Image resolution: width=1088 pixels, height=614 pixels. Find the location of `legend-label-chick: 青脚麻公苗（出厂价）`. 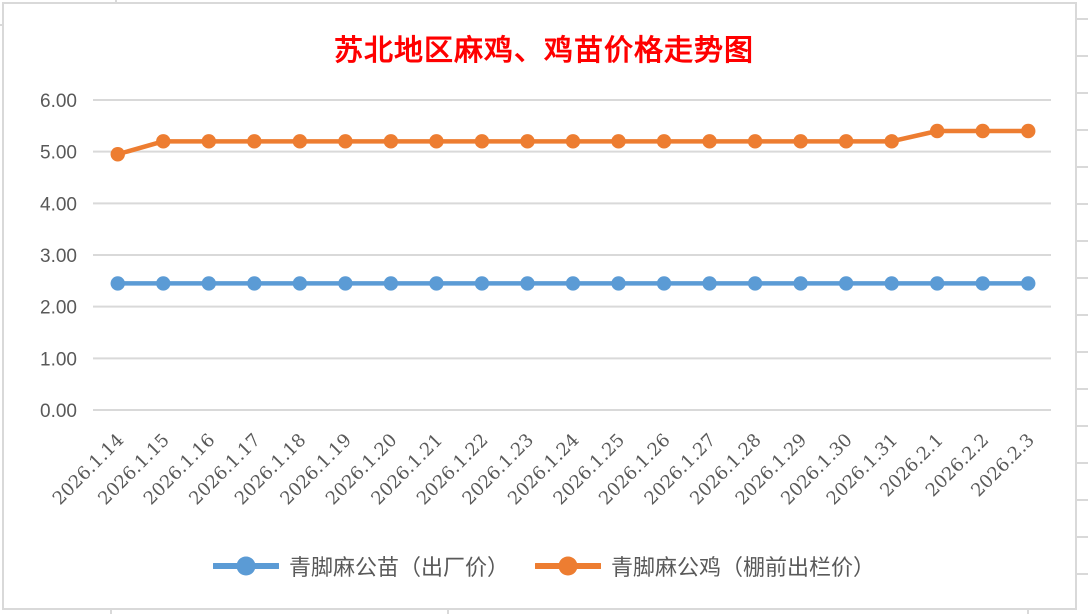

legend-label-chick: 青脚麻公苗（出厂价） is located at coordinates (398, 568).